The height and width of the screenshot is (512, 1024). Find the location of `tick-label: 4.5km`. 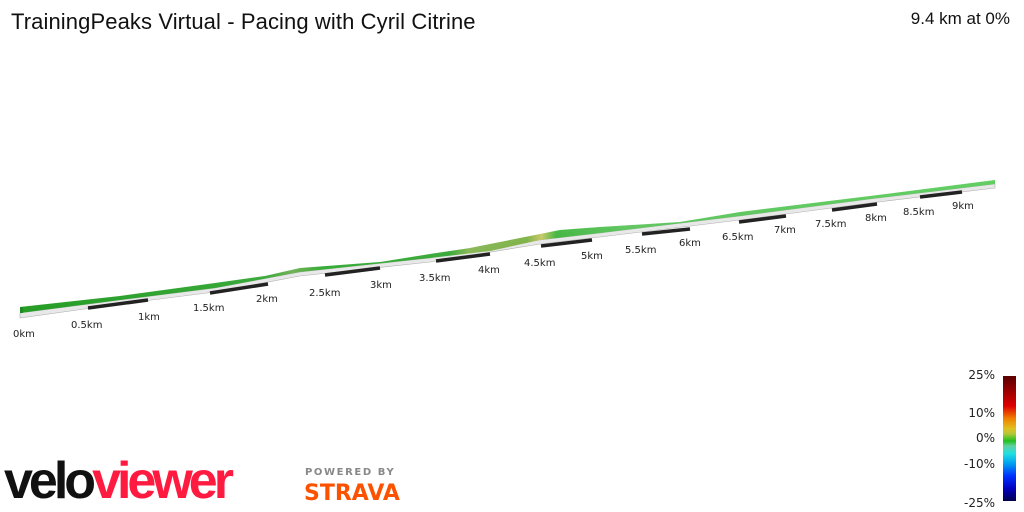

tick-label: 4.5km is located at coordinates (539, 263).